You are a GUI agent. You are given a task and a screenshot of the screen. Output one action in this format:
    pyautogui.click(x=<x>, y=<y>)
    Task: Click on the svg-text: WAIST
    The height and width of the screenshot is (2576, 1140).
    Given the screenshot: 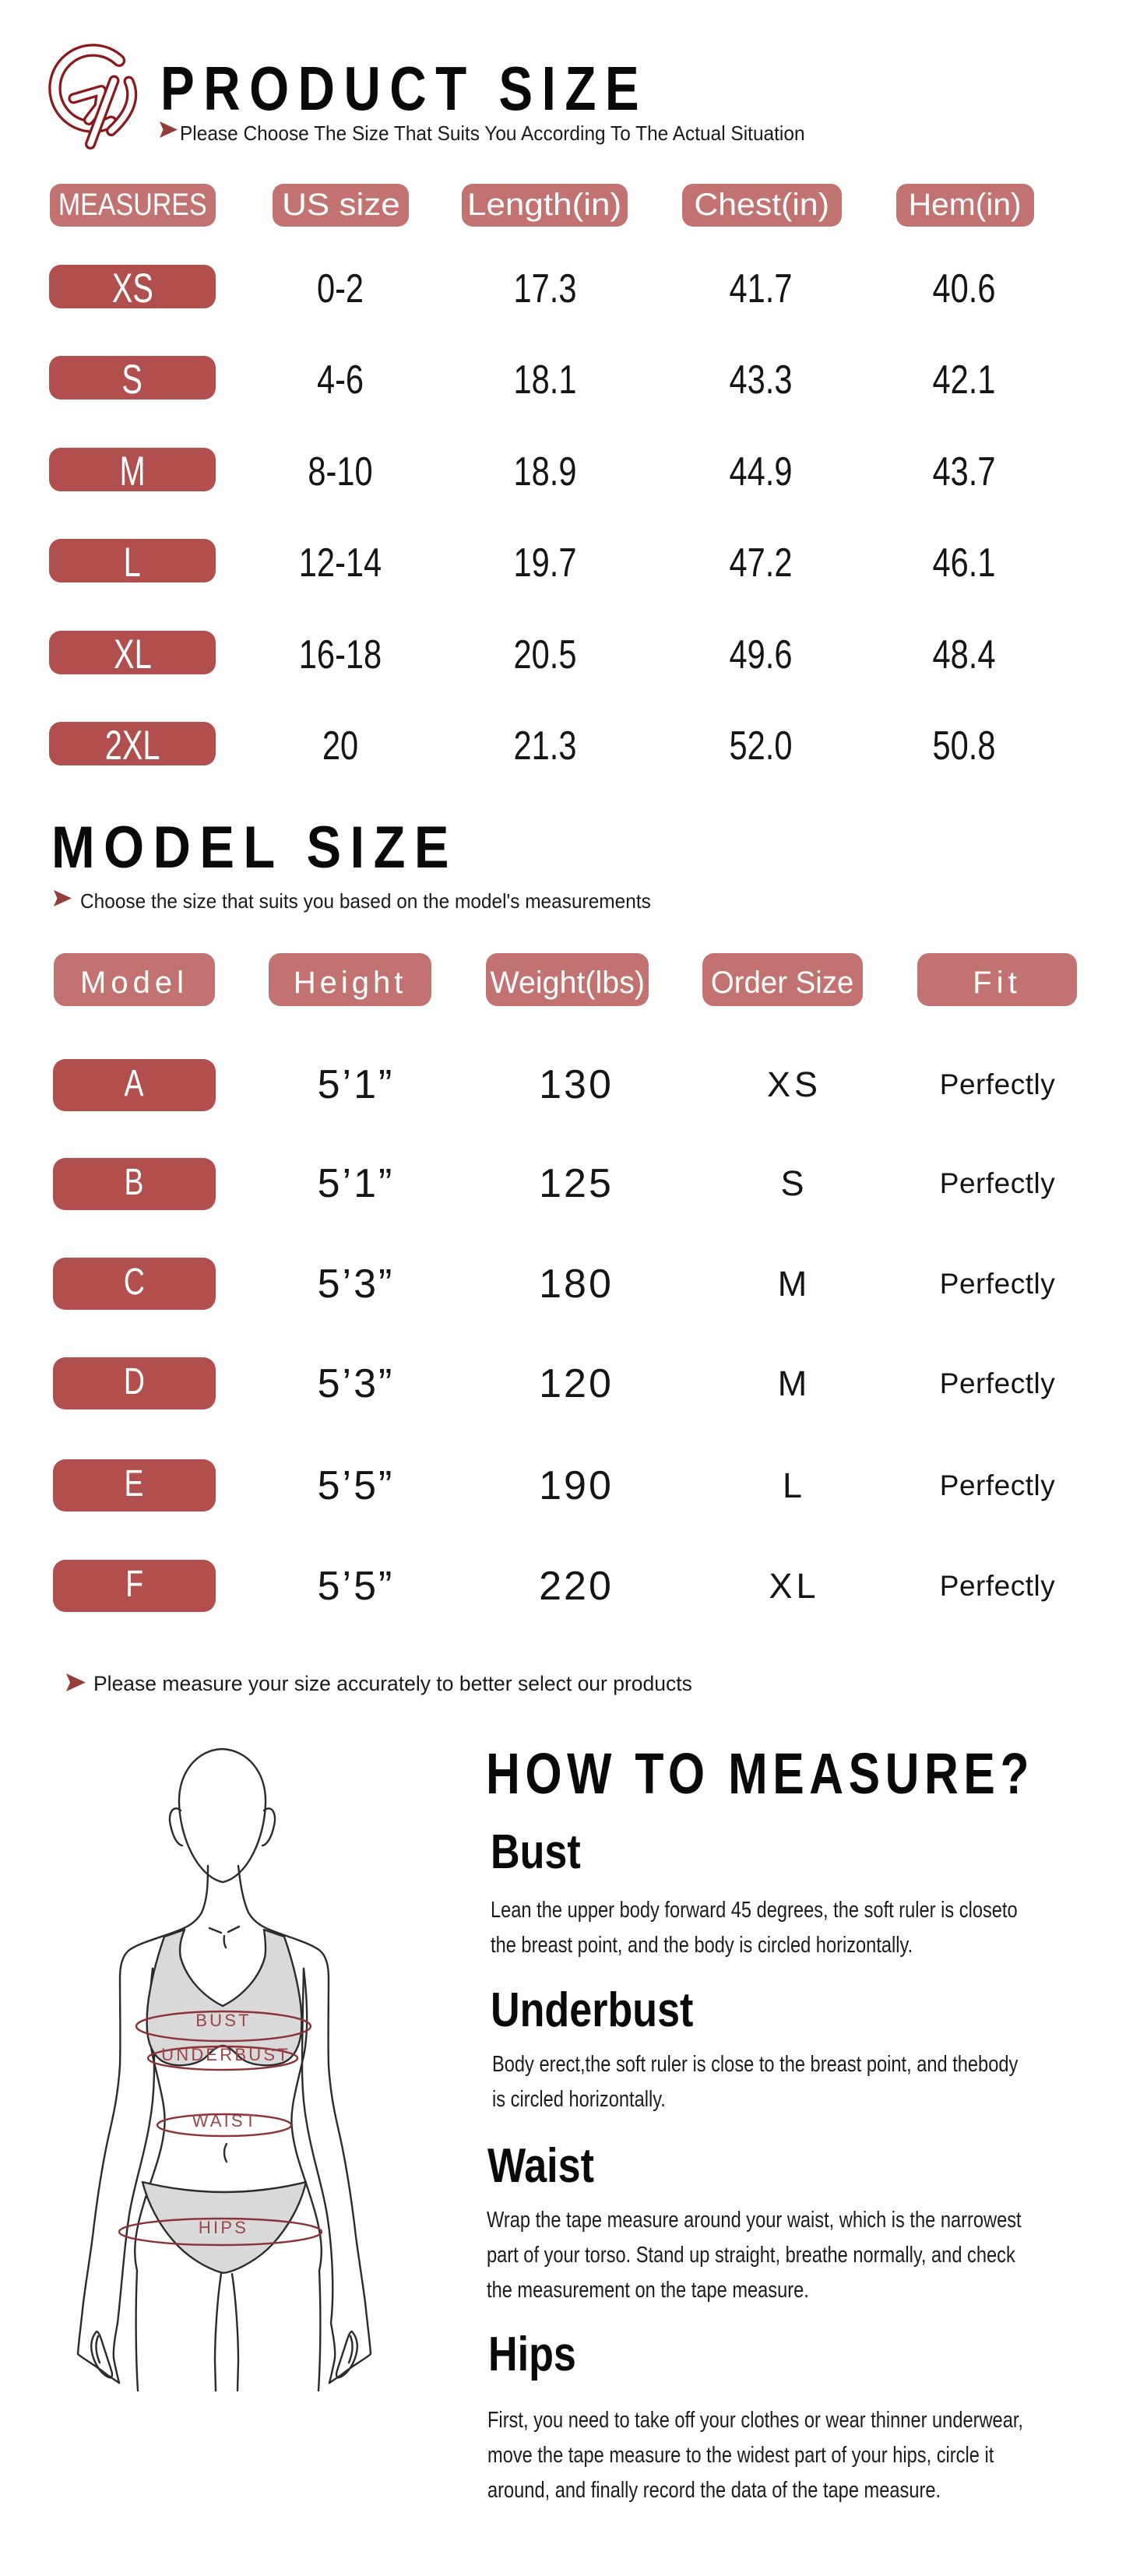 What is the action you would take?
    pyautogui.click(x=225, y=2121)
    